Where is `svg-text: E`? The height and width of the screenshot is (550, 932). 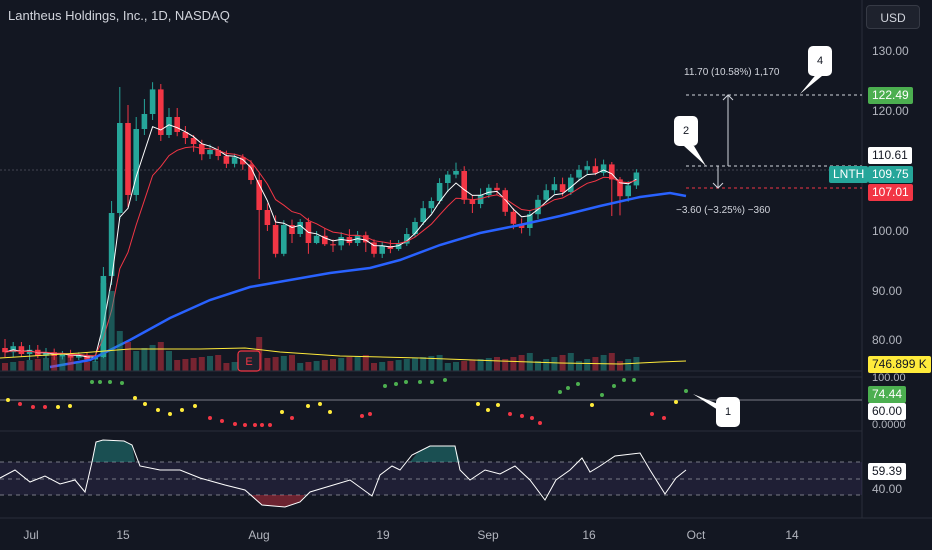 svg-text: E is located at coordinates (248, 362).